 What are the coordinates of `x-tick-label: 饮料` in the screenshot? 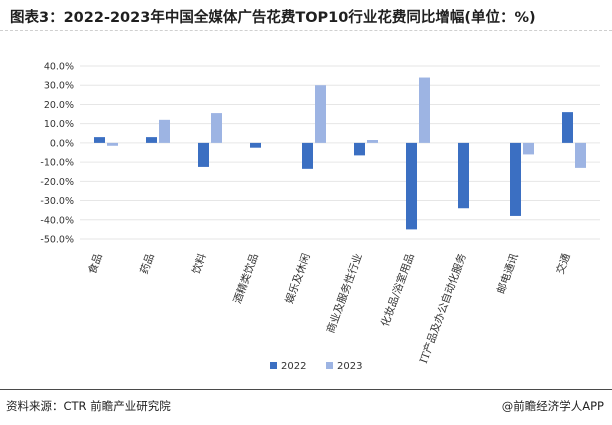 It's located at (199, 263).